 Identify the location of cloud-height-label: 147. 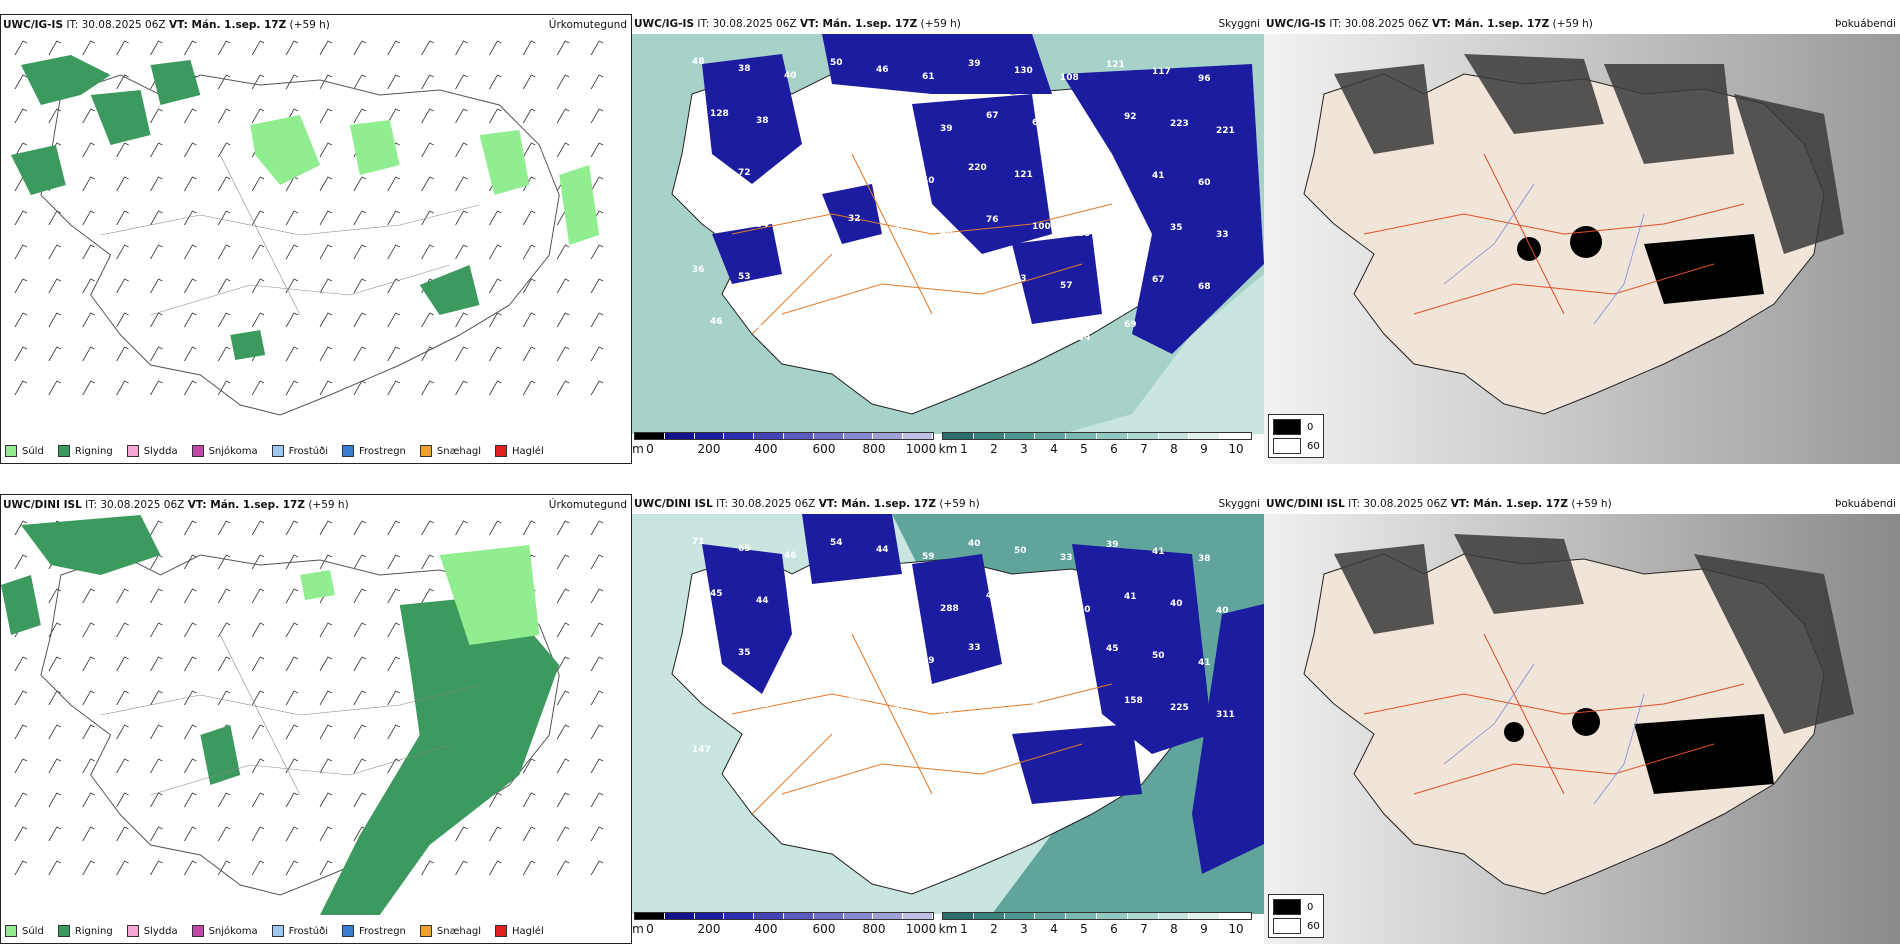
(701, 750).